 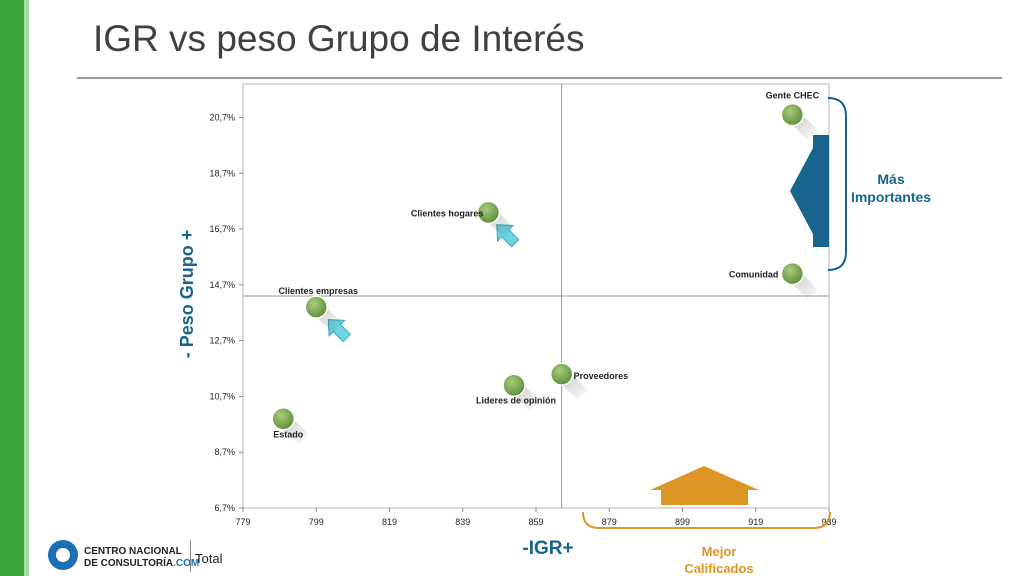 What do you see at coordinates (316, 522) in the screenshot?
I see `x-tick-label: 799` at bounding box center [316, 522].